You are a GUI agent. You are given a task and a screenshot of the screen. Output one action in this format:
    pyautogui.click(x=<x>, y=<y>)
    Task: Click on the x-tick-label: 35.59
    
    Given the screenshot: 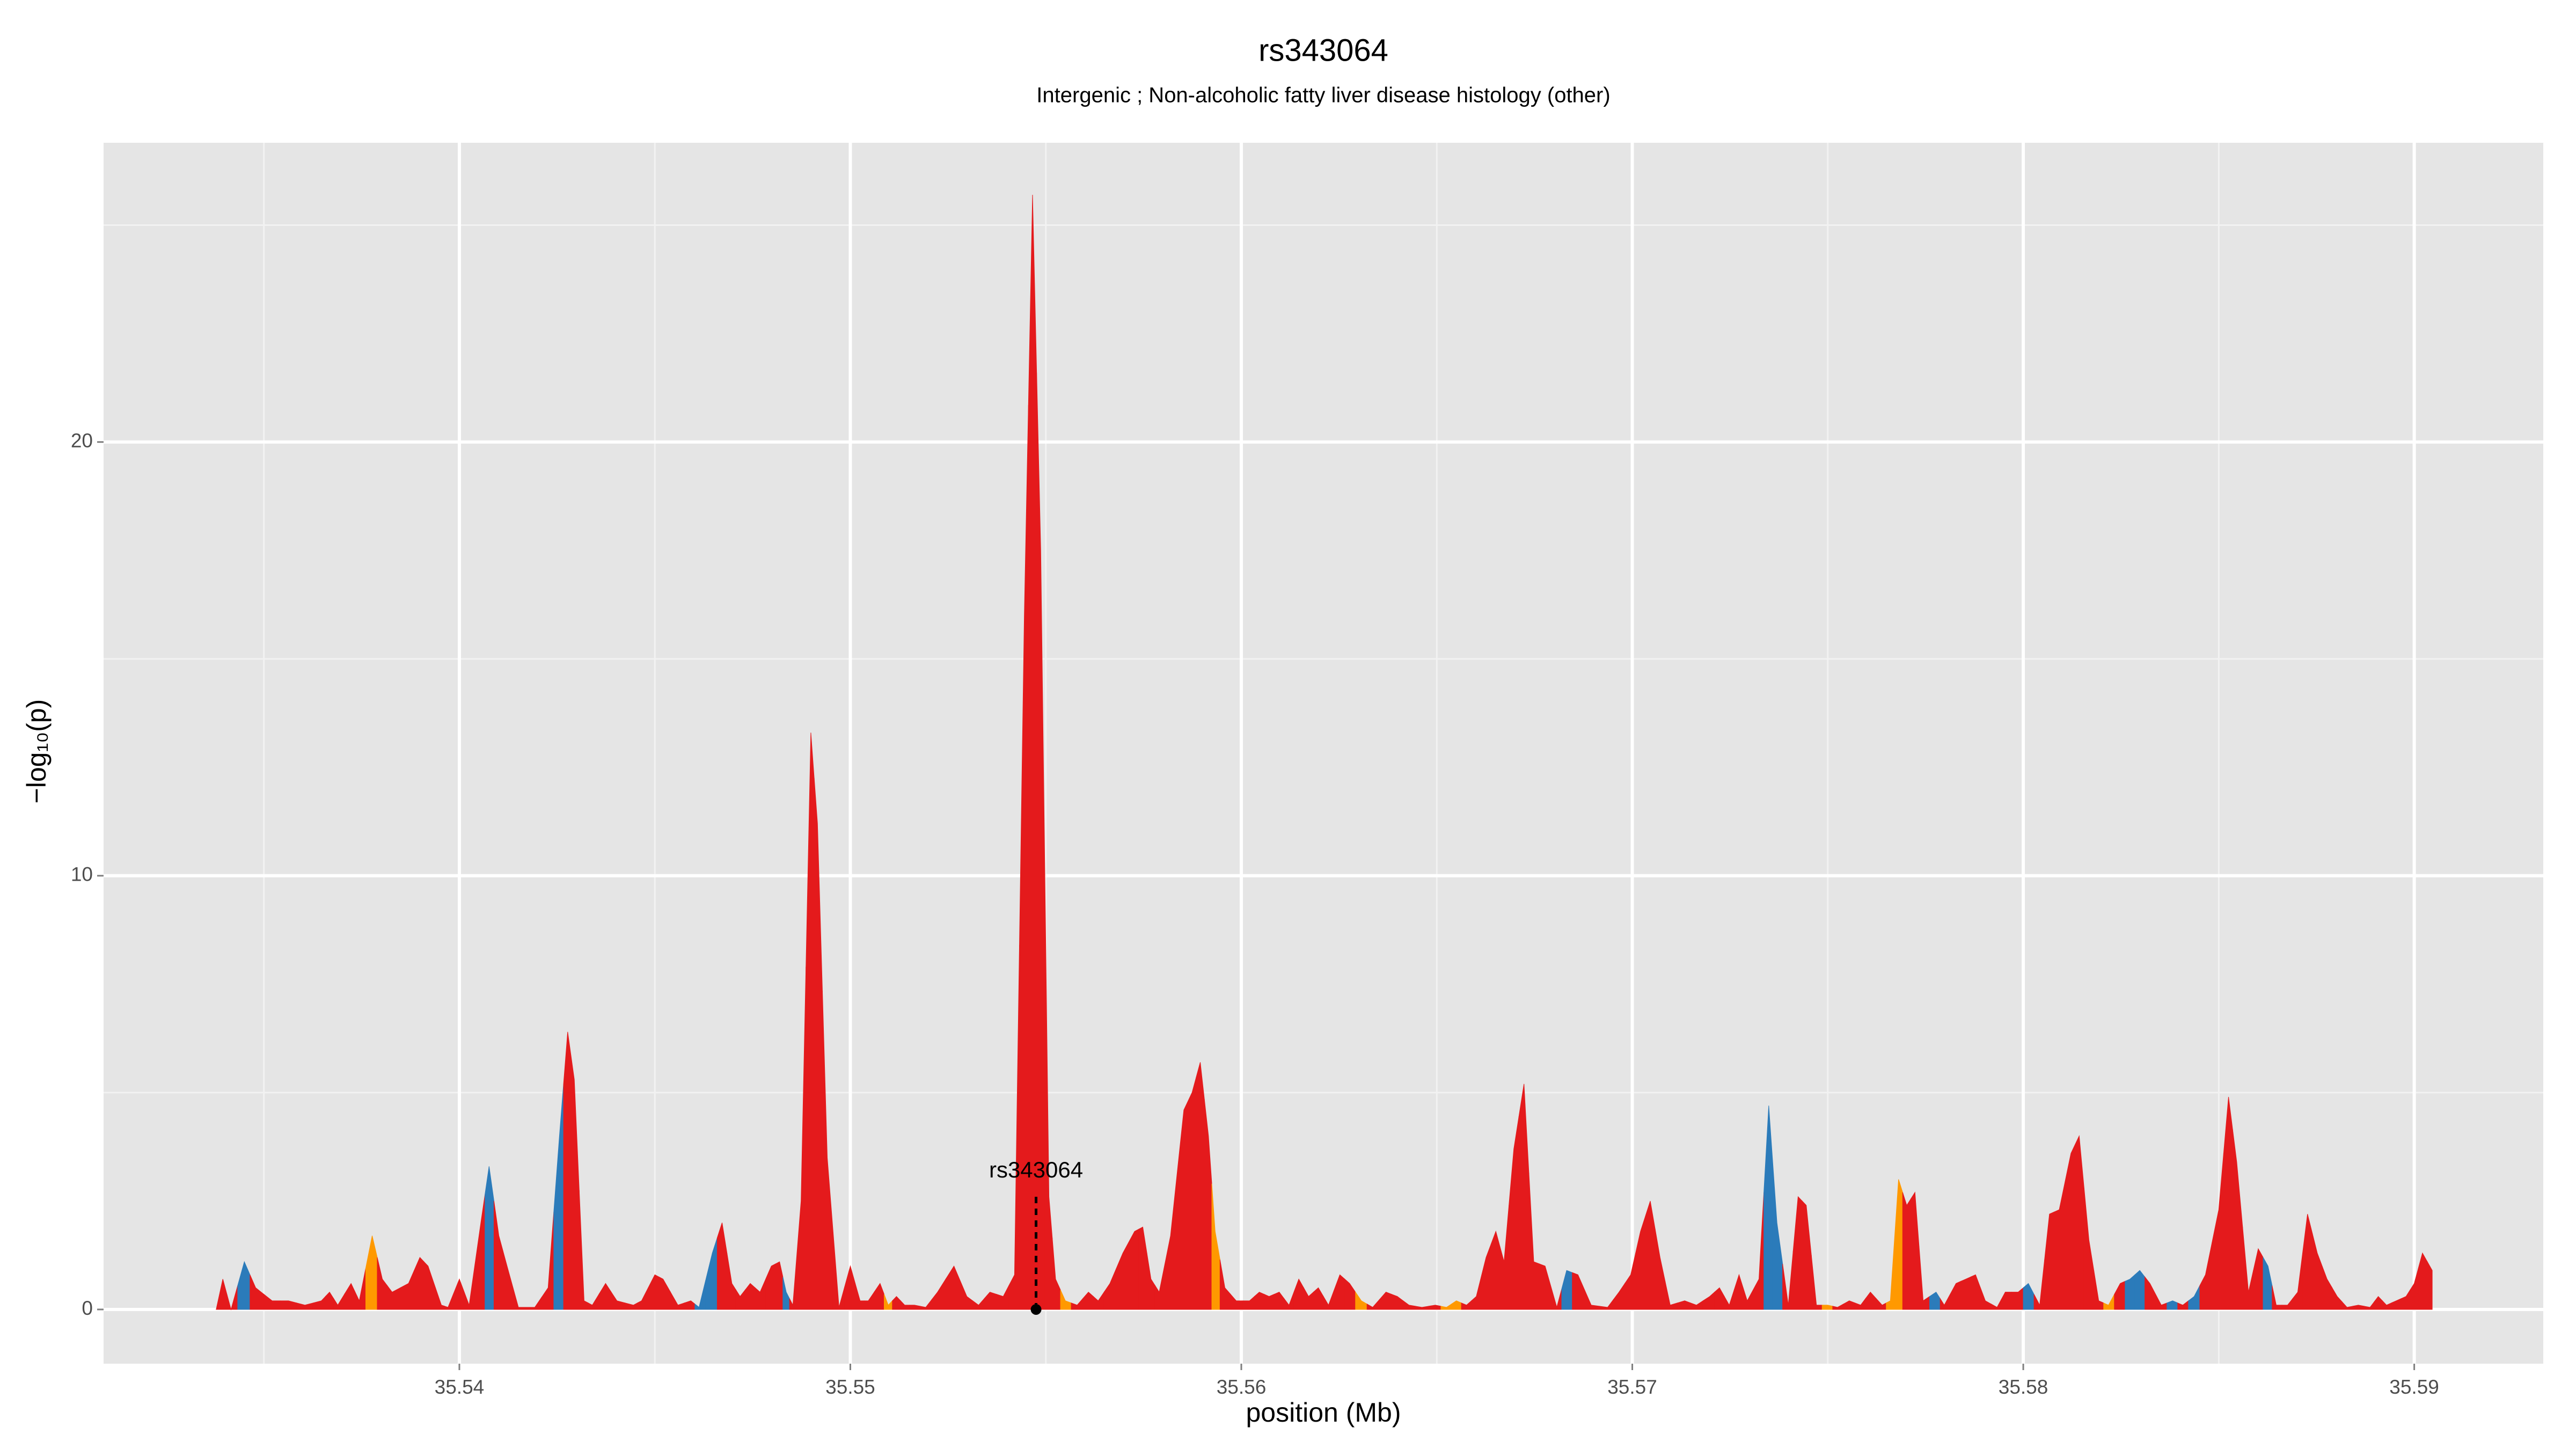 What is the action you would take?
    pyautogui.click(x=2414, y=1387)
    